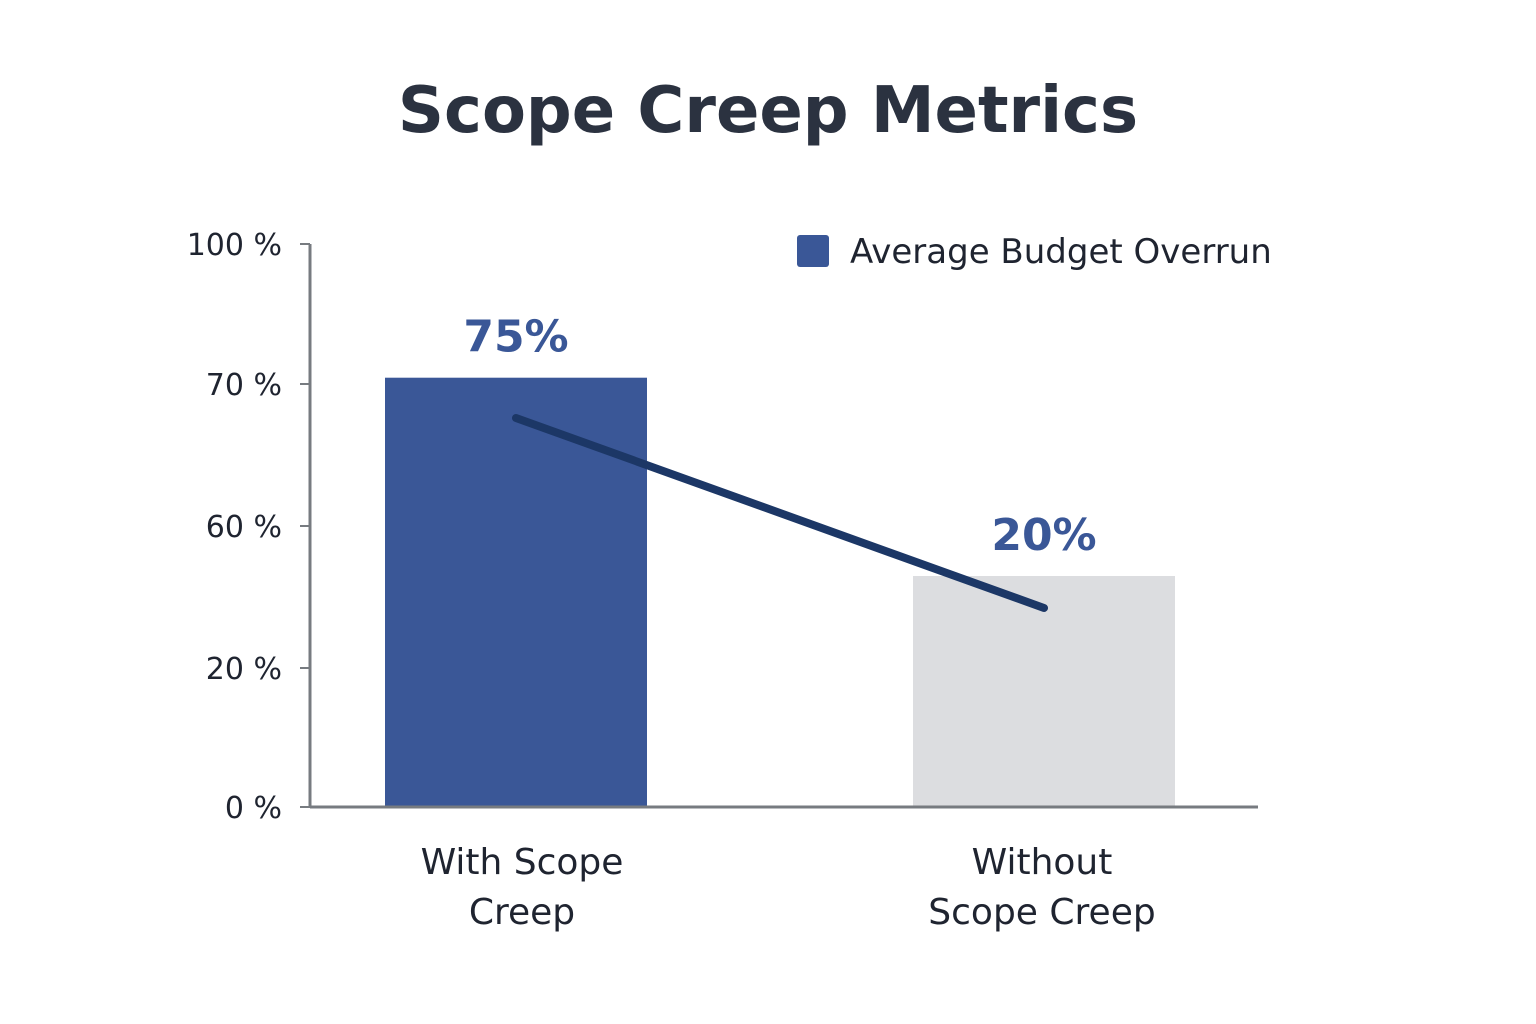  What do you see at coordinates (234, 245) in the screenshot?
I see `y-tick-label: 100 %` at bounding box center [234, 245].